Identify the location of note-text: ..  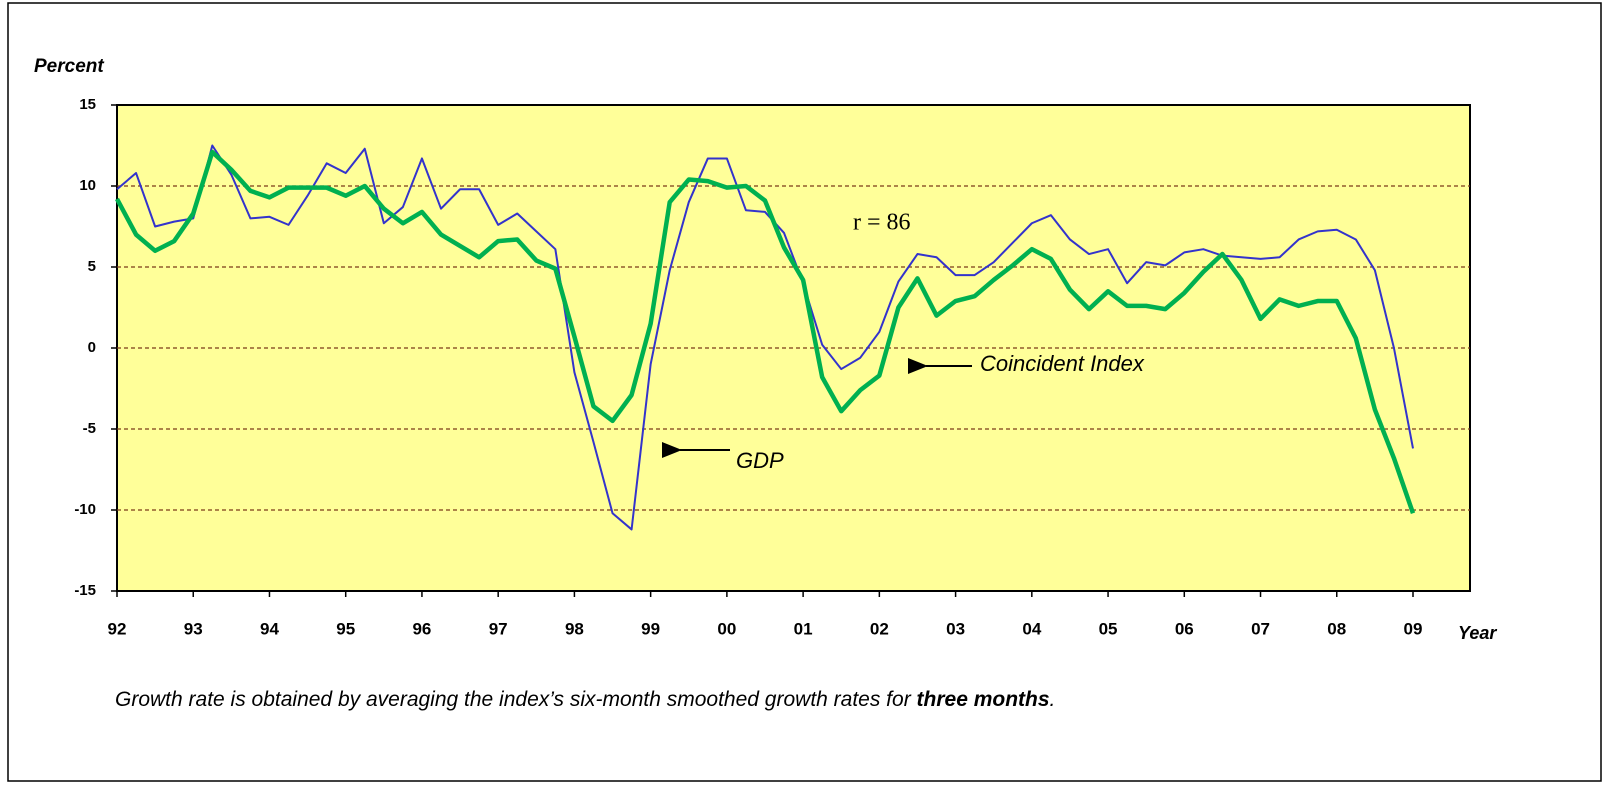
(1053, 699).